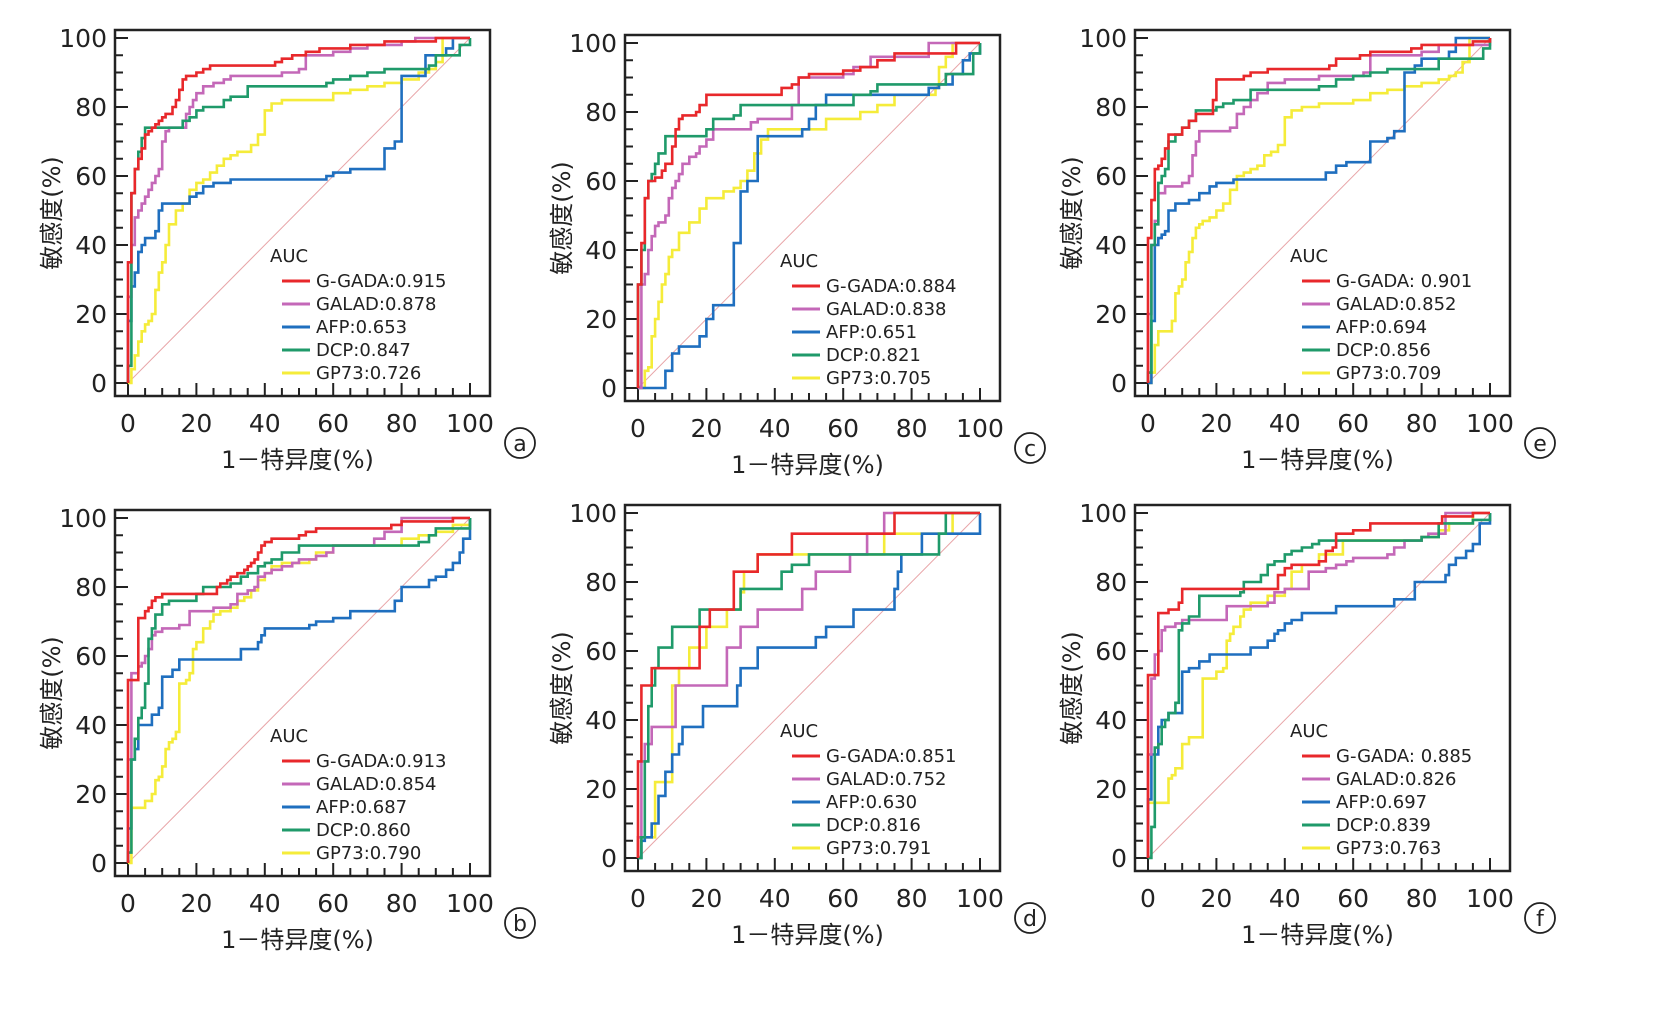  I want to click on panel-label-text: a, so click(519, 444).